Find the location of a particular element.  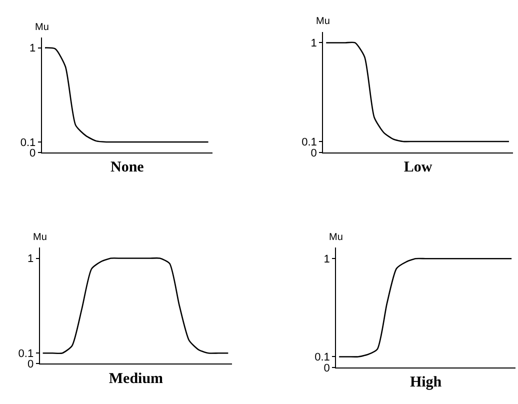

x-axis-title: High is located at coordinates (426, 382).